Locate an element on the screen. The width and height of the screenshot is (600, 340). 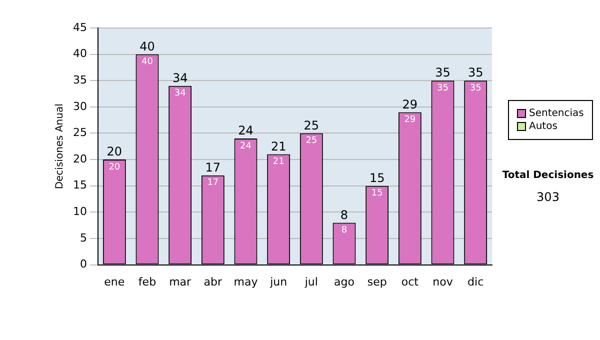
data-label: 8 is located at coordinates (344, 231).